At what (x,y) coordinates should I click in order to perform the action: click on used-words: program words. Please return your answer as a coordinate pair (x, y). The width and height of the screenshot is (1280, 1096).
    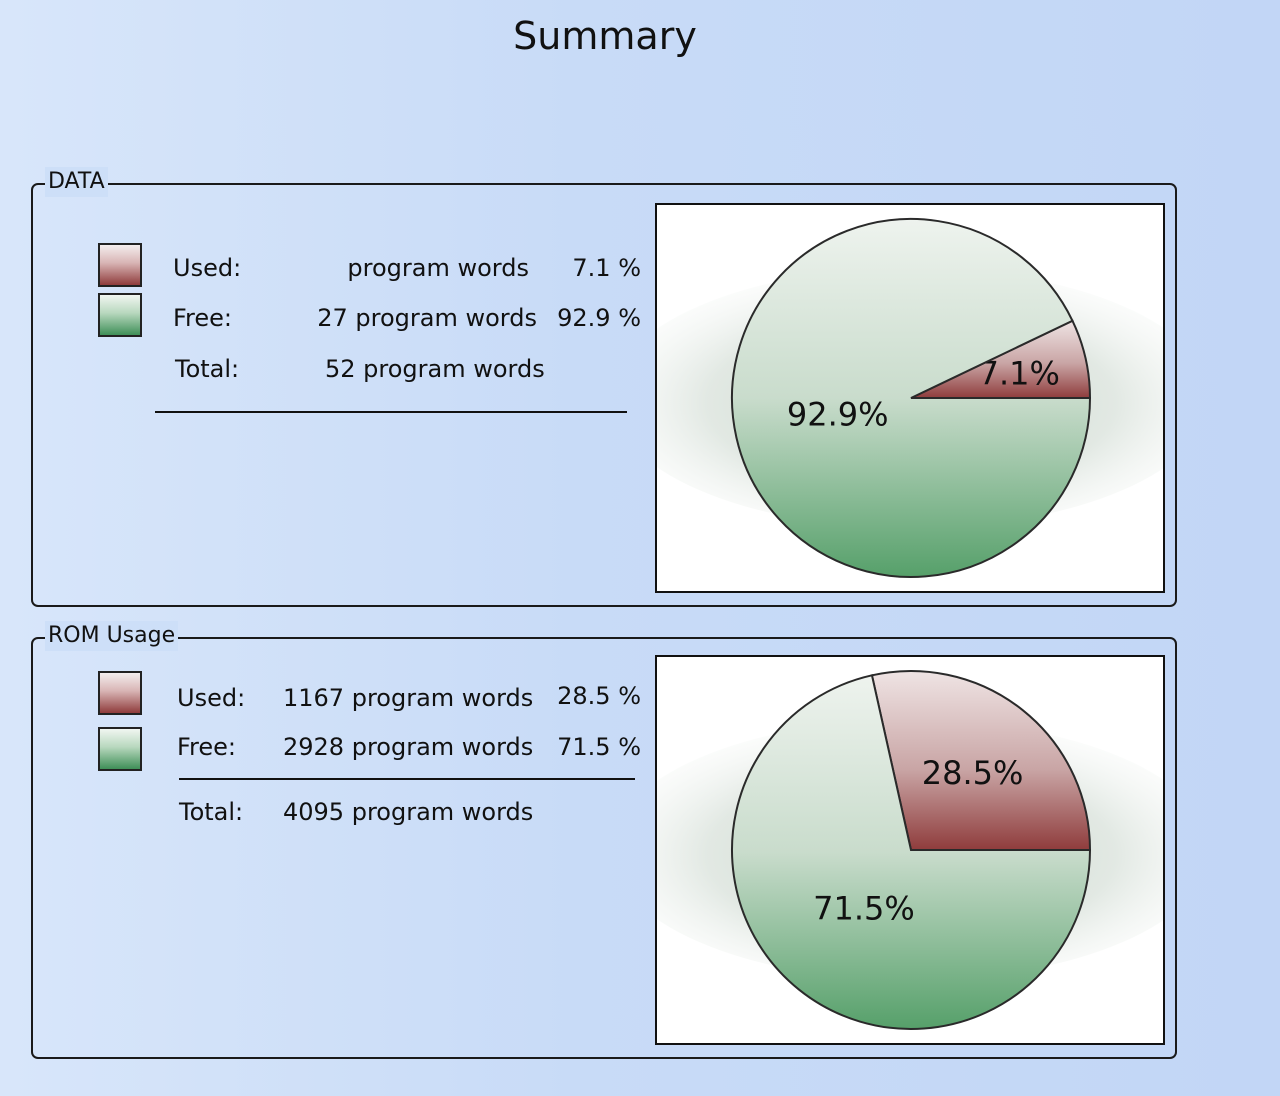
    Looking at the image, I should click on (438, 268).